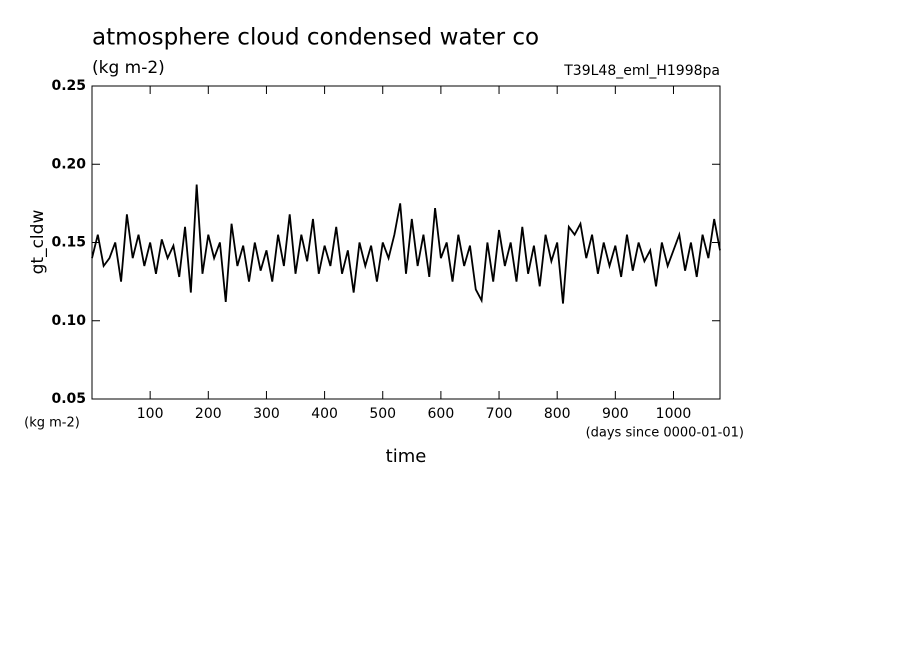 The height and width of the screenshot is (654, 904). What do you see at coordinates (266, 414) in the screenshot?
I see `x-tick-label: 300` at bounding box center [266, 414].